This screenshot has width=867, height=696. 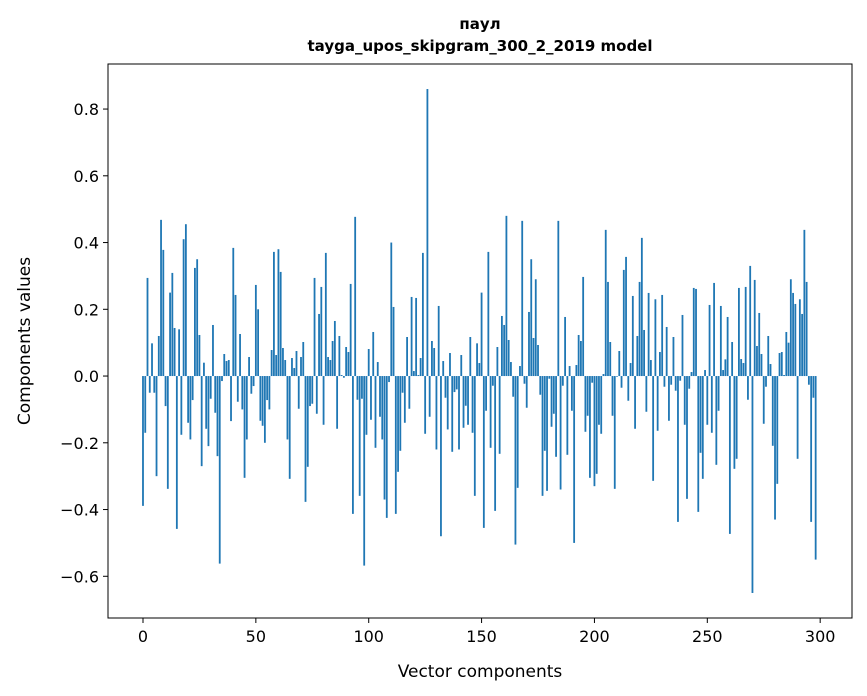 What do you see at coordinates (143, 636) in the screenshot?
I see `x-tick-label: 0` at bounding box center [143, 636].